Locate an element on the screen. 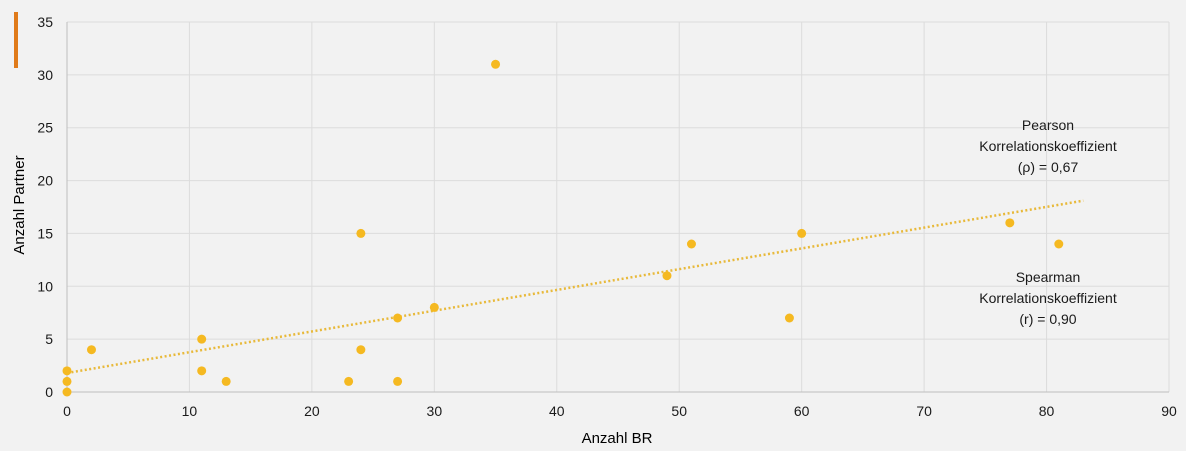 The image size is (1186, 451). y-tick-label: 25 is located at coordinates (45, 128).